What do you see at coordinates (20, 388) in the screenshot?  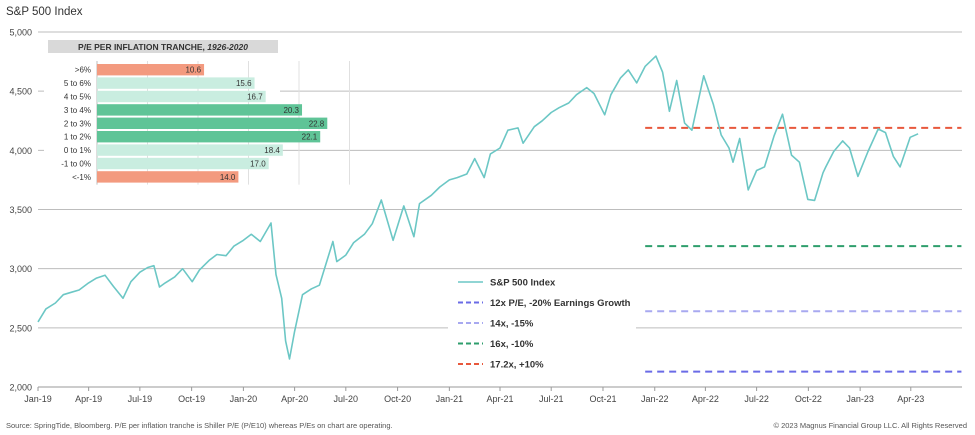 I see `y-tick-label: 2,000` at bounding box center [20, 388].